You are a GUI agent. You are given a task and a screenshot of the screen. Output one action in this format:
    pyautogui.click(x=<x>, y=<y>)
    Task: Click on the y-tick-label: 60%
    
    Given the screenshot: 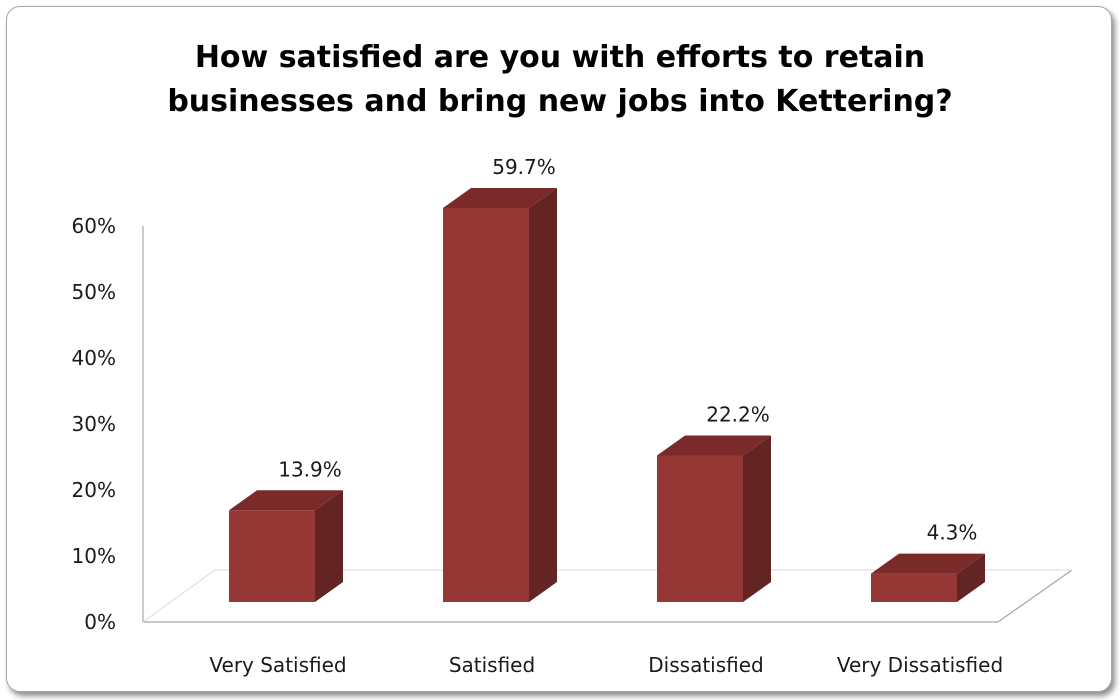 What is the action you would take?
    pyautogui.click(x=94, y=226)
    